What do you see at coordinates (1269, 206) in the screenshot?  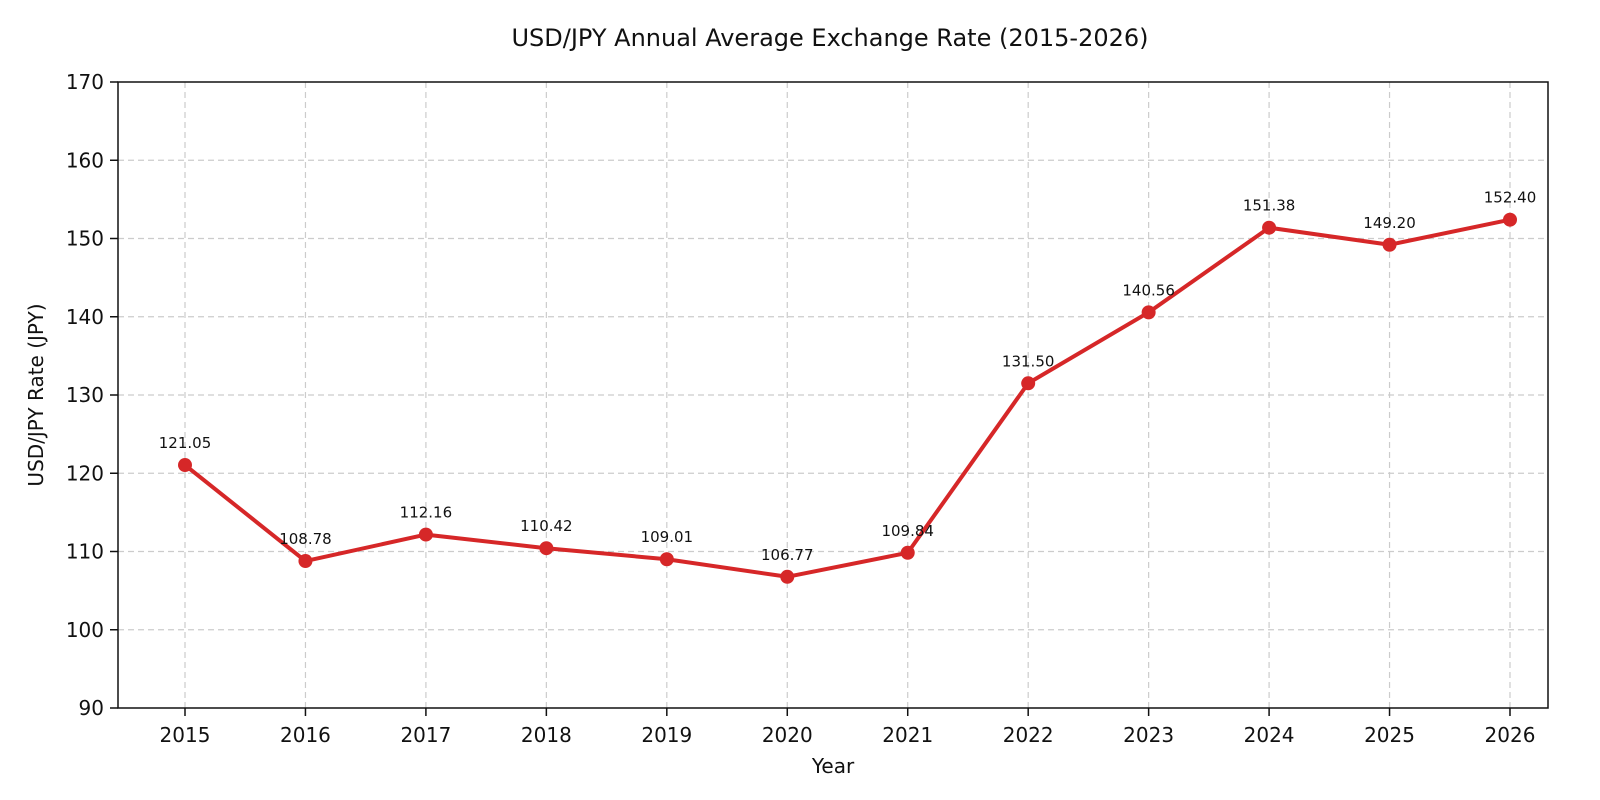 I see `data-label: 151.38` at bounding box center [1269, 206].